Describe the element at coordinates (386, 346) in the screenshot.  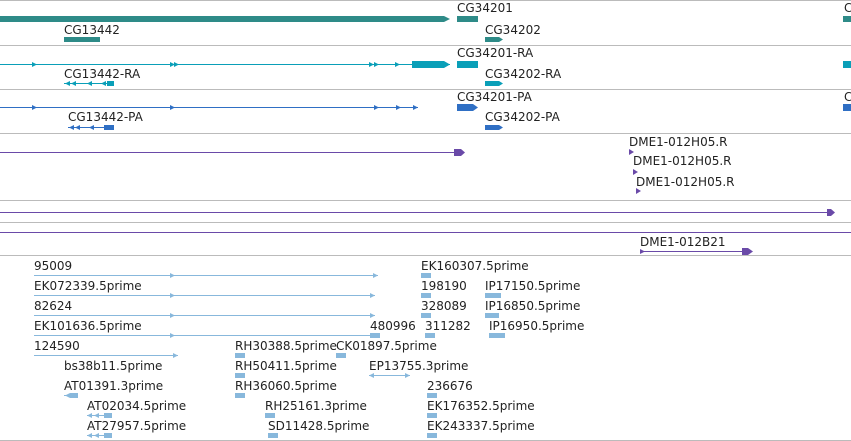
I see `read-label: CK01897.5prime` at that location.